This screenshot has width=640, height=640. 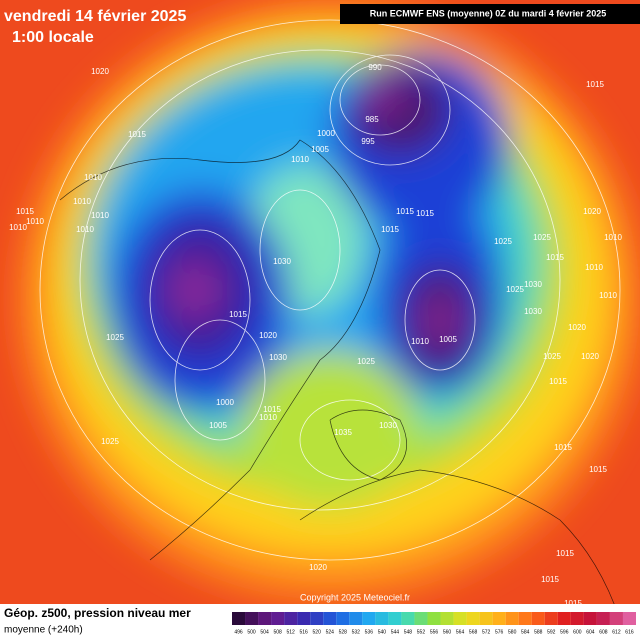 I want to click on run-box, so click(x=490, y=14).